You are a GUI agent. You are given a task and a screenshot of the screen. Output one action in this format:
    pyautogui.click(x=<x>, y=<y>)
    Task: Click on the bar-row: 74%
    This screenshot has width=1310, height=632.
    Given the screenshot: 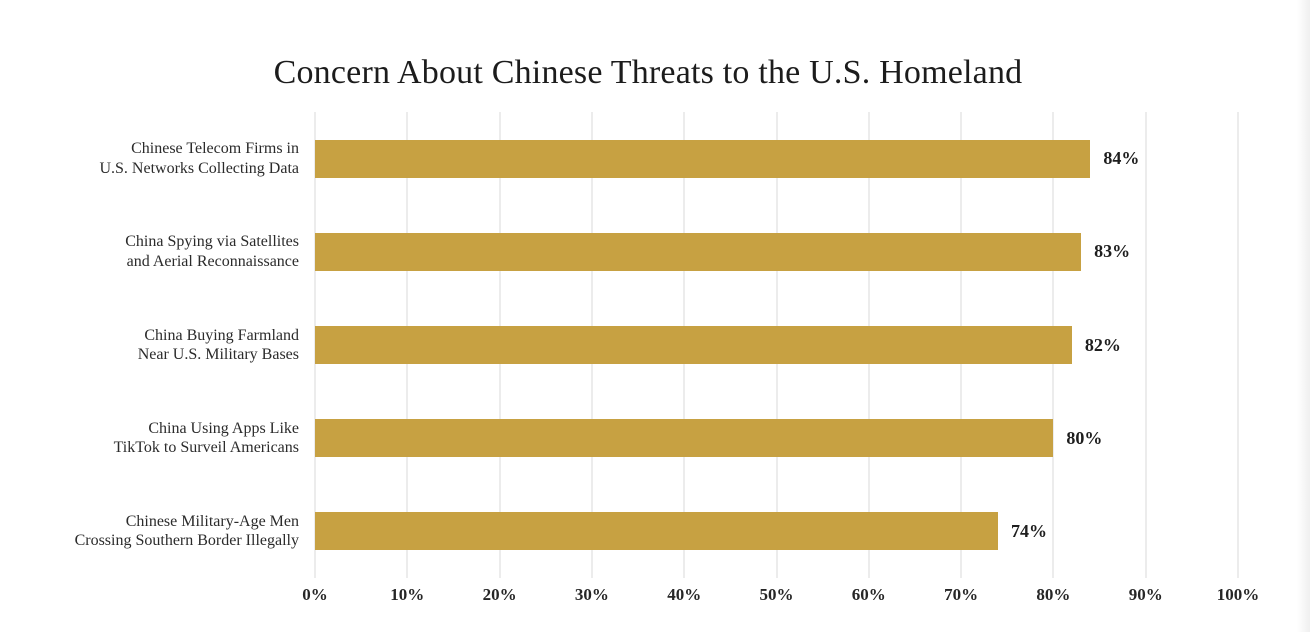 What is the action you would take?
    pyautogui.click(x=776, y=531)
    